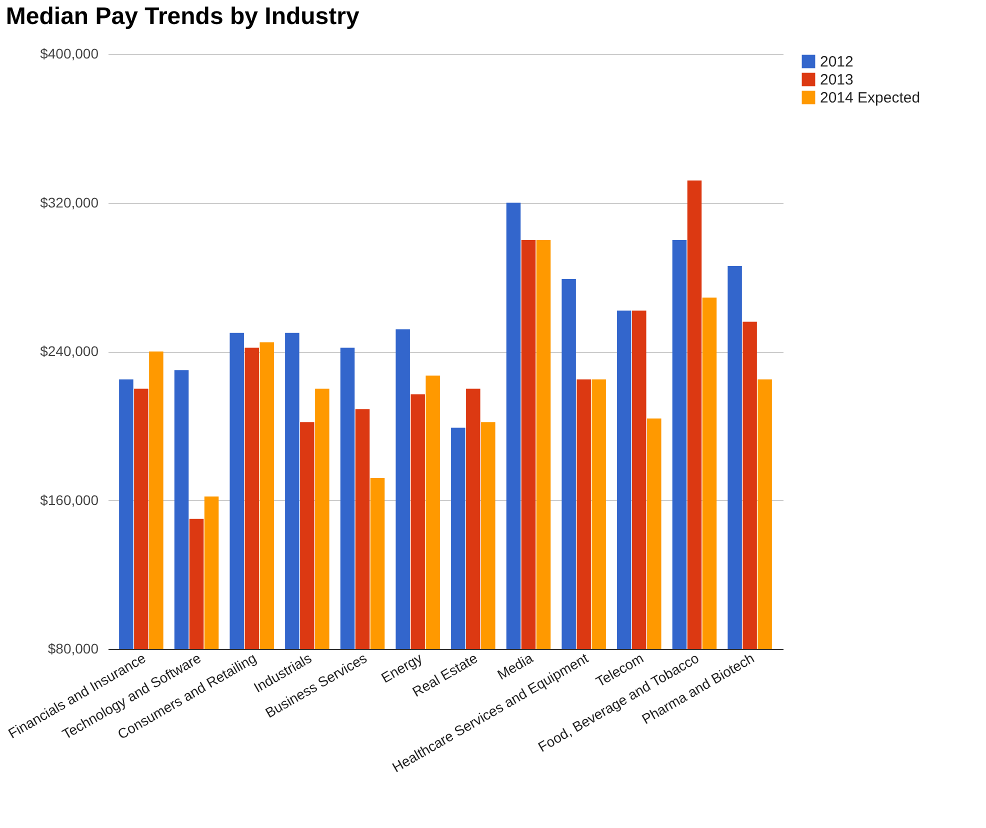 The image size is (986, 828). What do you see at coordinates (69, 54) in the screenshot?
I see `y-tick-label: $400,000` at bounding box center [69, 54].